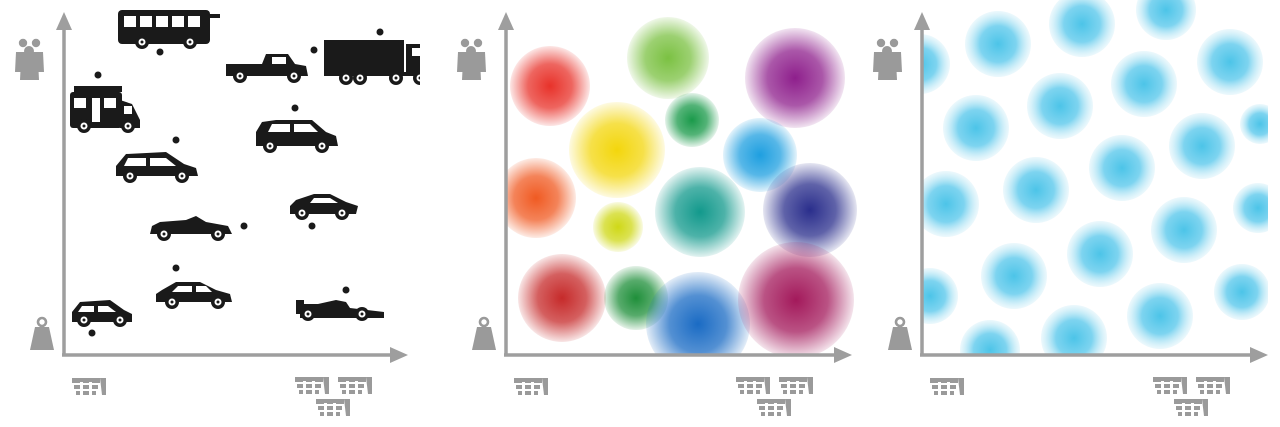 Image resolution: width=1280 pixels, height=427 pixels. I want to click on sports-car-icon, so click(324, 207).